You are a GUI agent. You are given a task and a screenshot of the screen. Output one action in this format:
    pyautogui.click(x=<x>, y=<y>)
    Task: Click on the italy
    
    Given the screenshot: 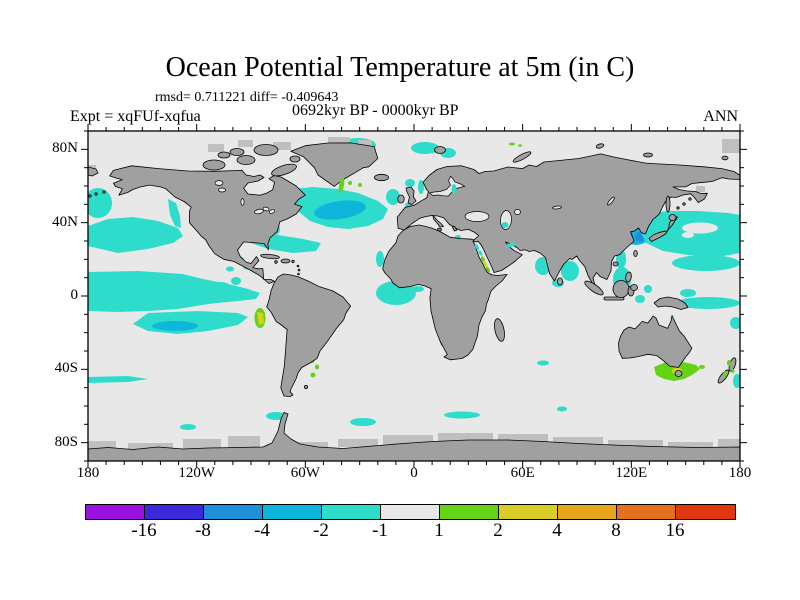 What is the action you would take?
    pyautogui.click(x=438, y=221)
    